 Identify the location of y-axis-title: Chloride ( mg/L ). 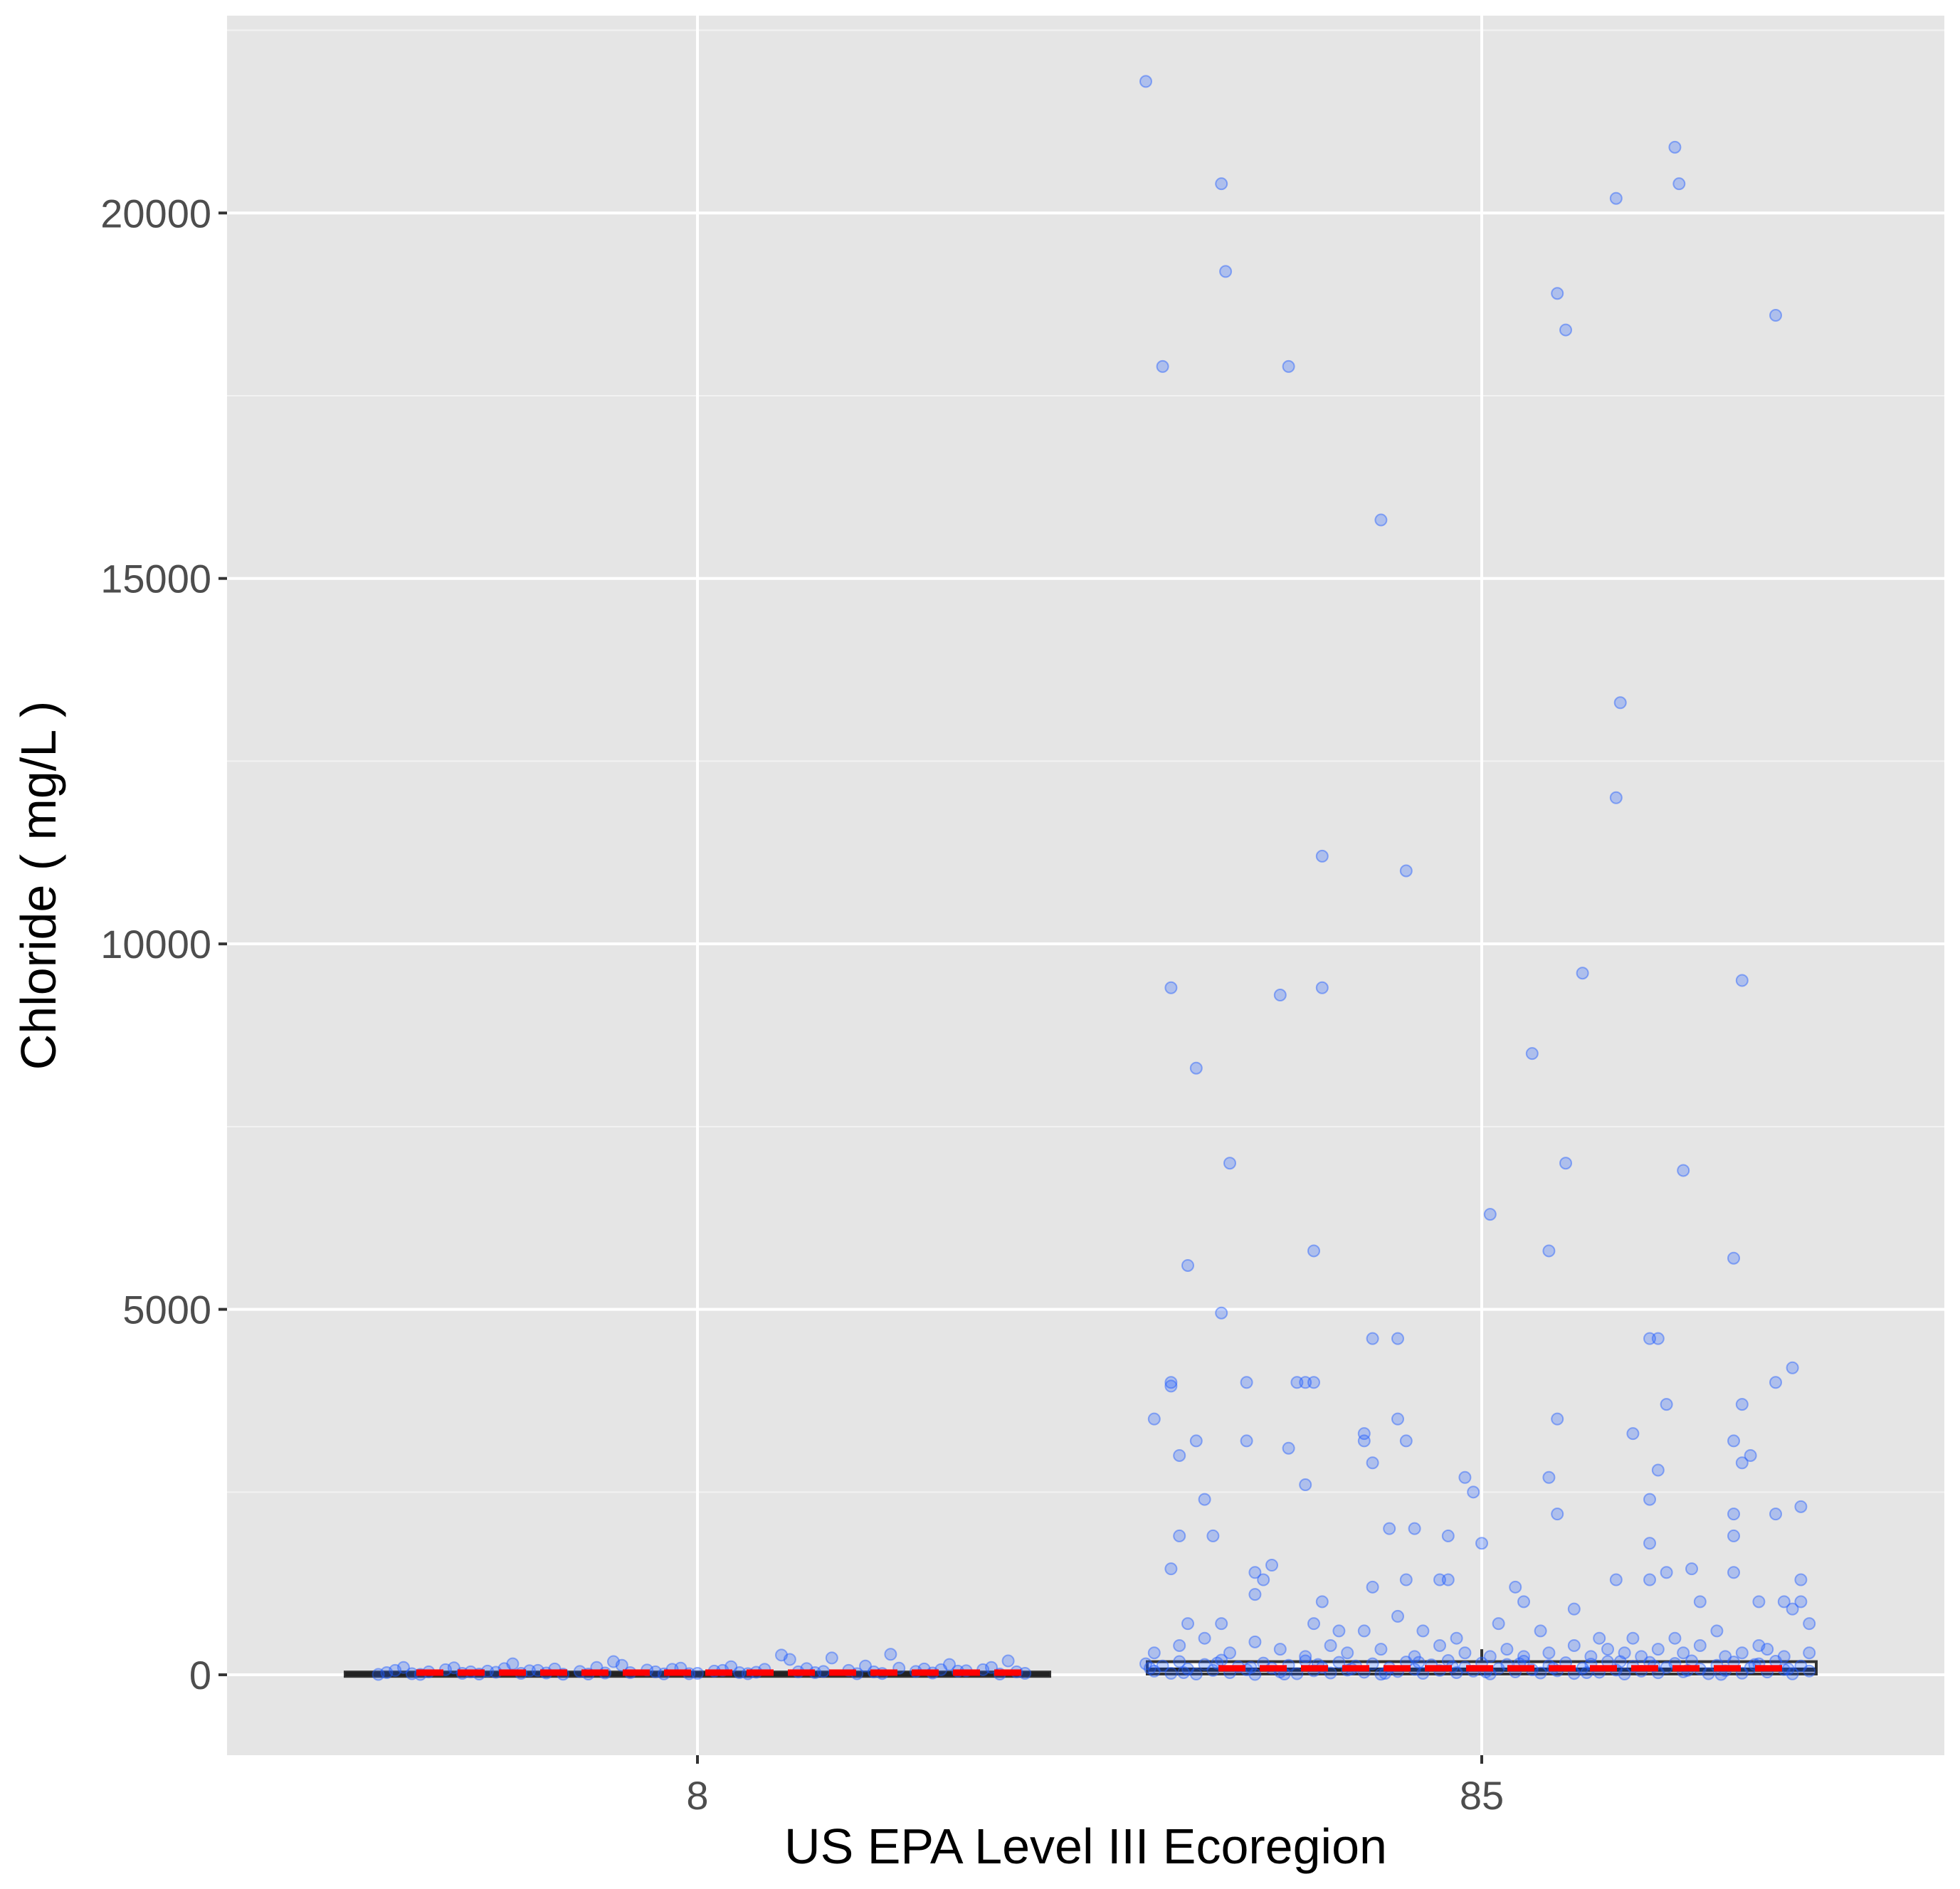
(38, 886).